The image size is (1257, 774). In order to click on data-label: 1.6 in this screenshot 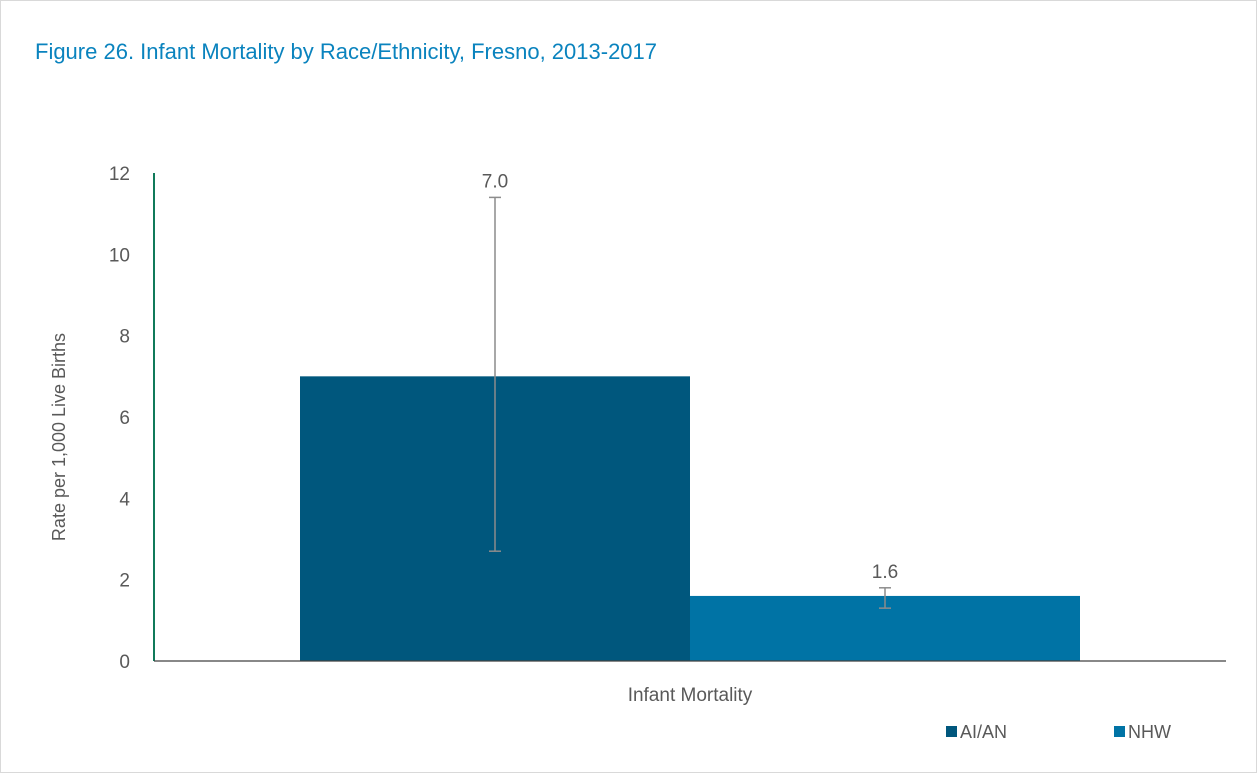, I will do `click(885, 572)`.